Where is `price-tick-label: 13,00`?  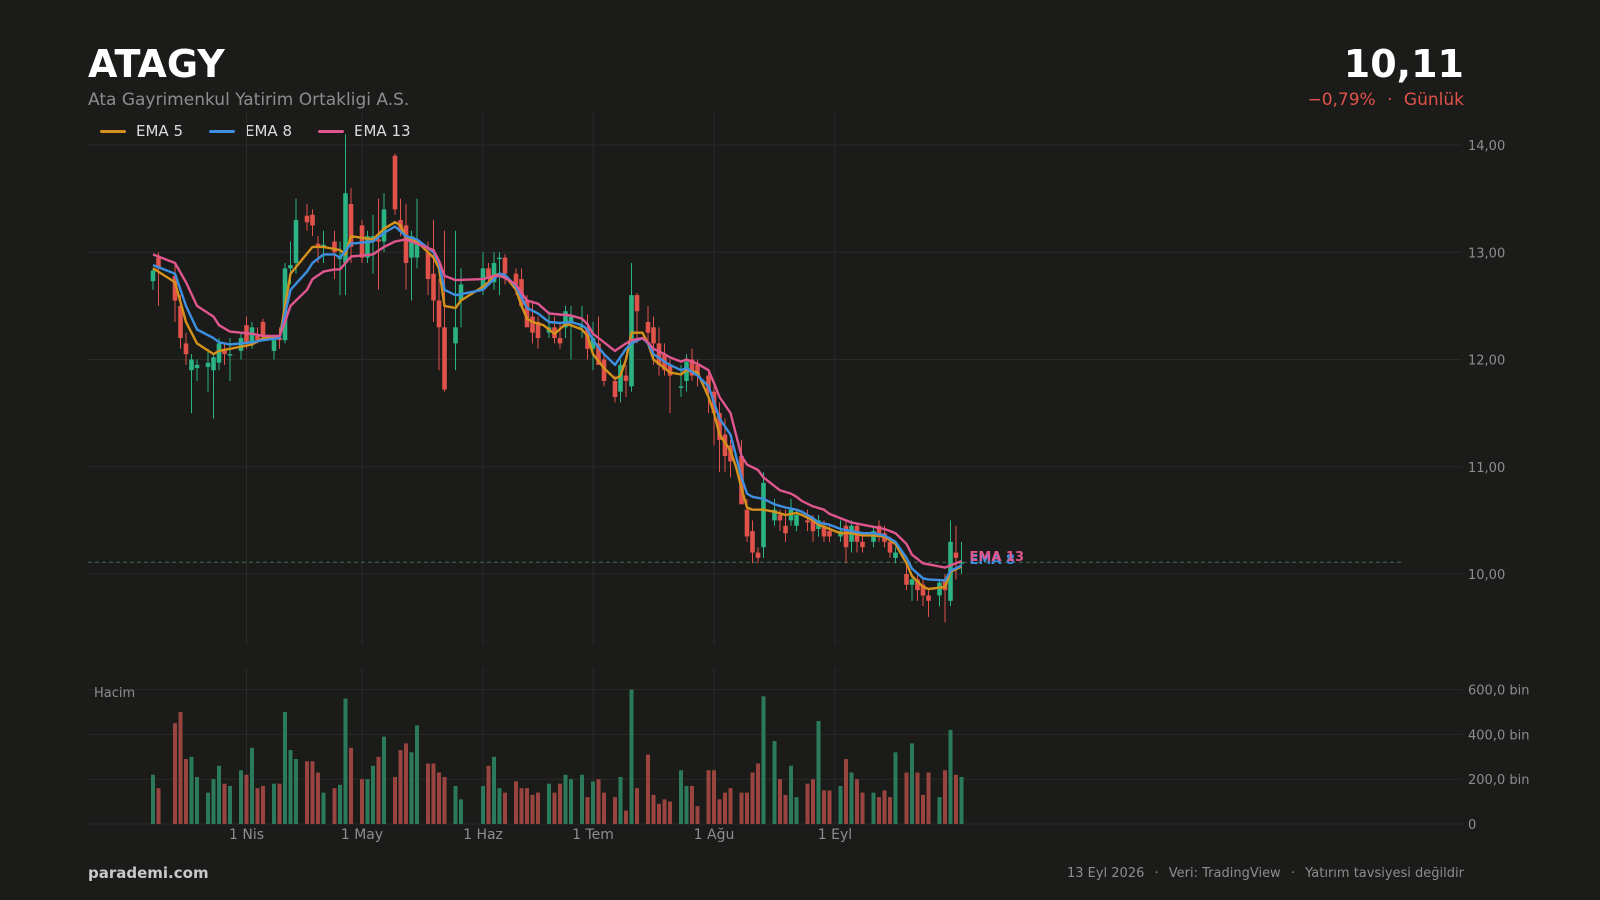
price-tick-label: 13,00 is located at coordinates (1486, 253).